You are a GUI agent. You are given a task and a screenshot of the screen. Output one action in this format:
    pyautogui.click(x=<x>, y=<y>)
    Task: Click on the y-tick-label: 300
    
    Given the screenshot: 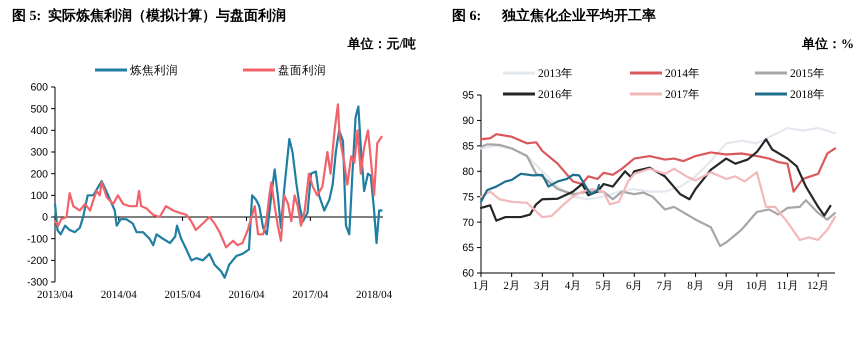 What is the action you would take?
    pyautogui.click(x=39, y=152)
    